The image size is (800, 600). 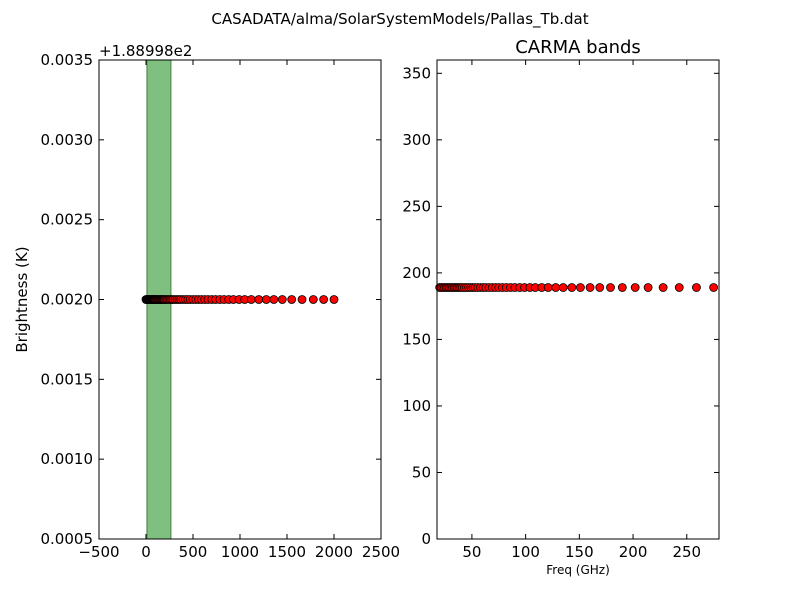 What do you see at coordinates (193, 552) in the screenshot?
I see `x-tick-label: 500` at bounding box center [193, 552].